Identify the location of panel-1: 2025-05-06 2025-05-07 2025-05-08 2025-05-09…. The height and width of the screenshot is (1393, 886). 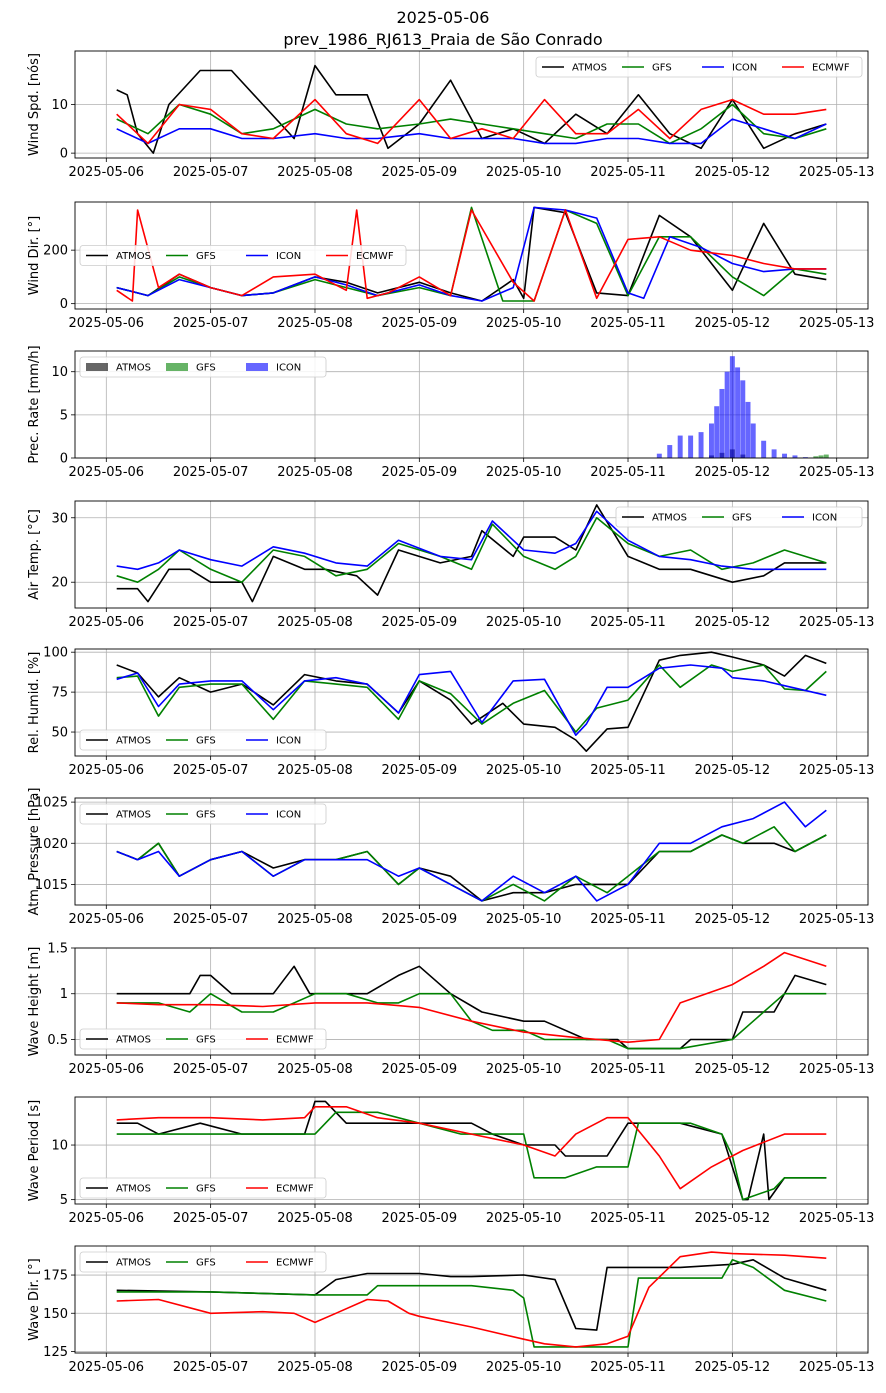
(451, 115).